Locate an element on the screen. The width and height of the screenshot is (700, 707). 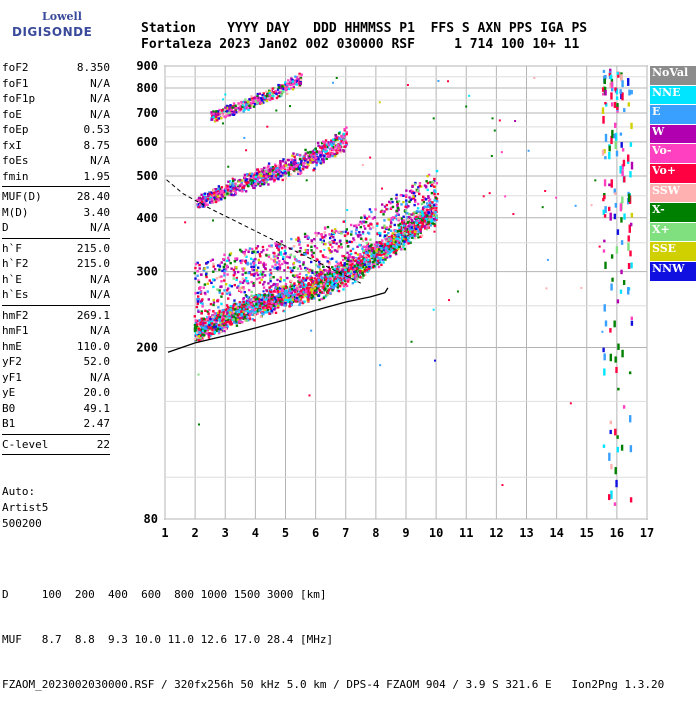
y-tick-label: 300 is located at coordinates (147, 272).